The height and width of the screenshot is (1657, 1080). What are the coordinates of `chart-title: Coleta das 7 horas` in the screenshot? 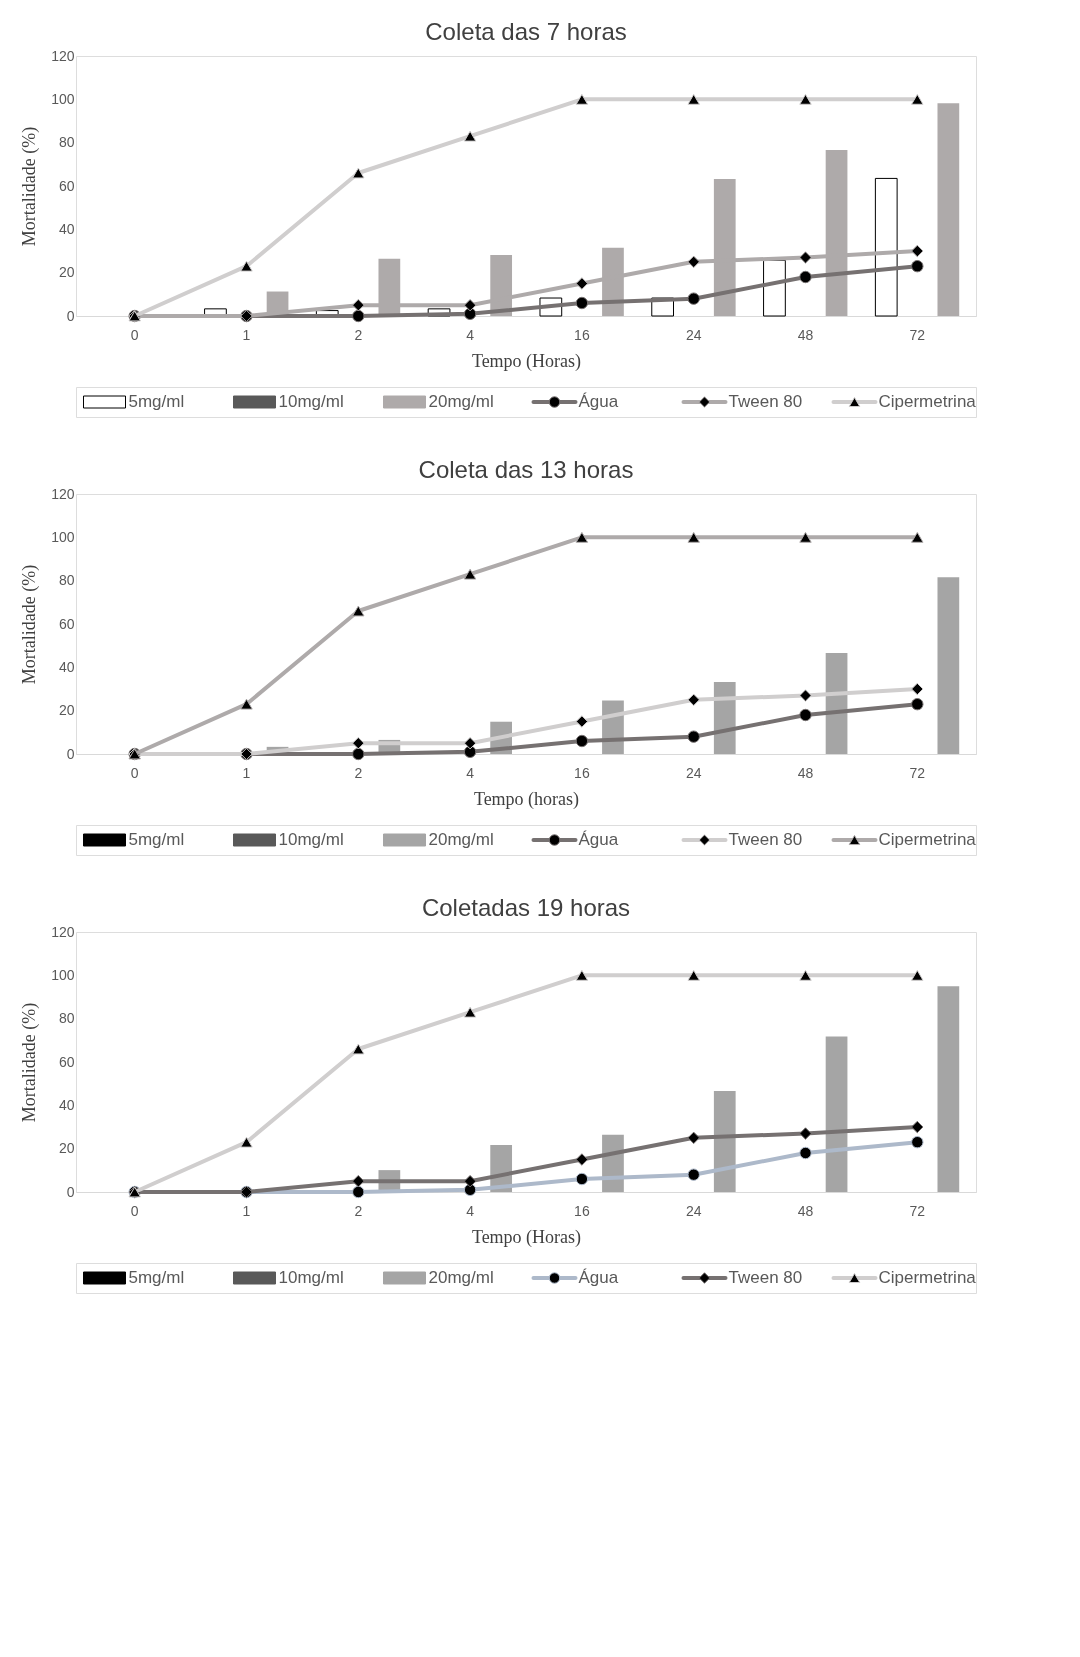 It's located at (526, 31).